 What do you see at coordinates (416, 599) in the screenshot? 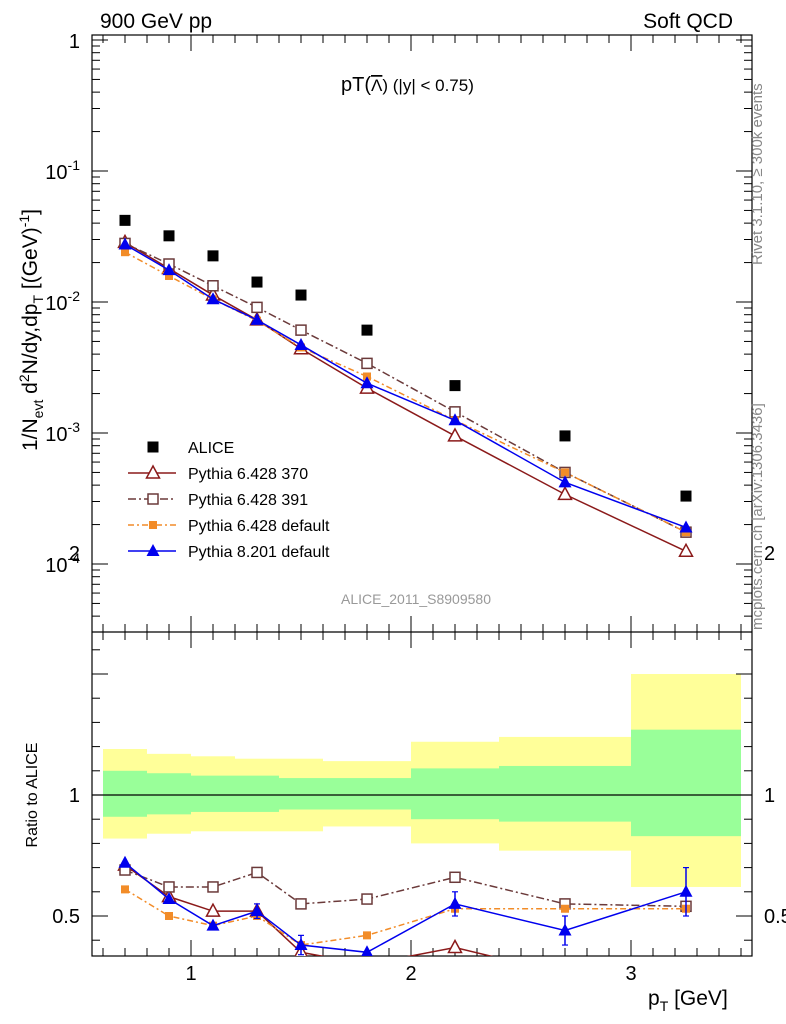
I see `analysis-watermark: ALICE_2011_S8909580` at bounding box center [416, 599].